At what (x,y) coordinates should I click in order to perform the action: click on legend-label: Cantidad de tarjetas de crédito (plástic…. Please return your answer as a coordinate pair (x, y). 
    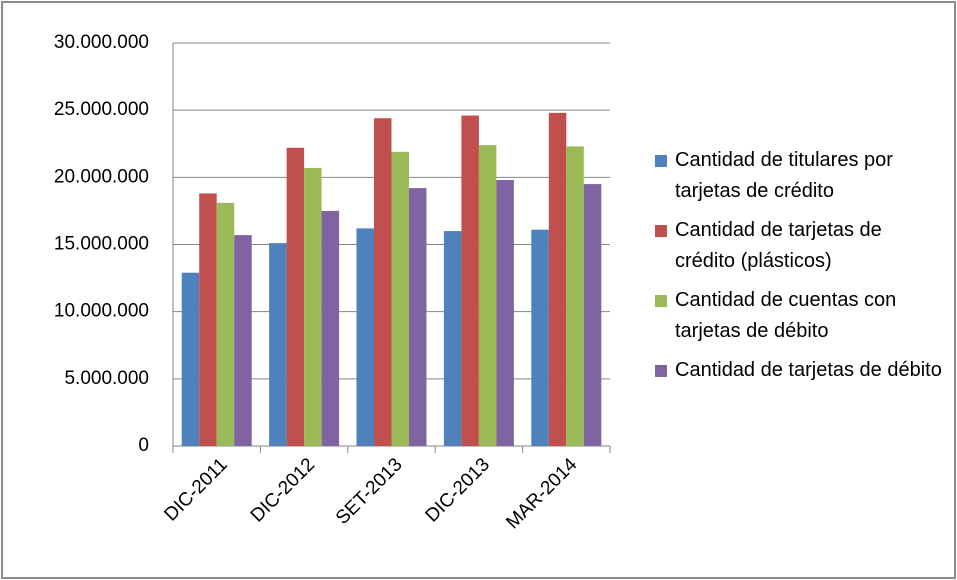
    Looking at the image, I should click on (778, 245).